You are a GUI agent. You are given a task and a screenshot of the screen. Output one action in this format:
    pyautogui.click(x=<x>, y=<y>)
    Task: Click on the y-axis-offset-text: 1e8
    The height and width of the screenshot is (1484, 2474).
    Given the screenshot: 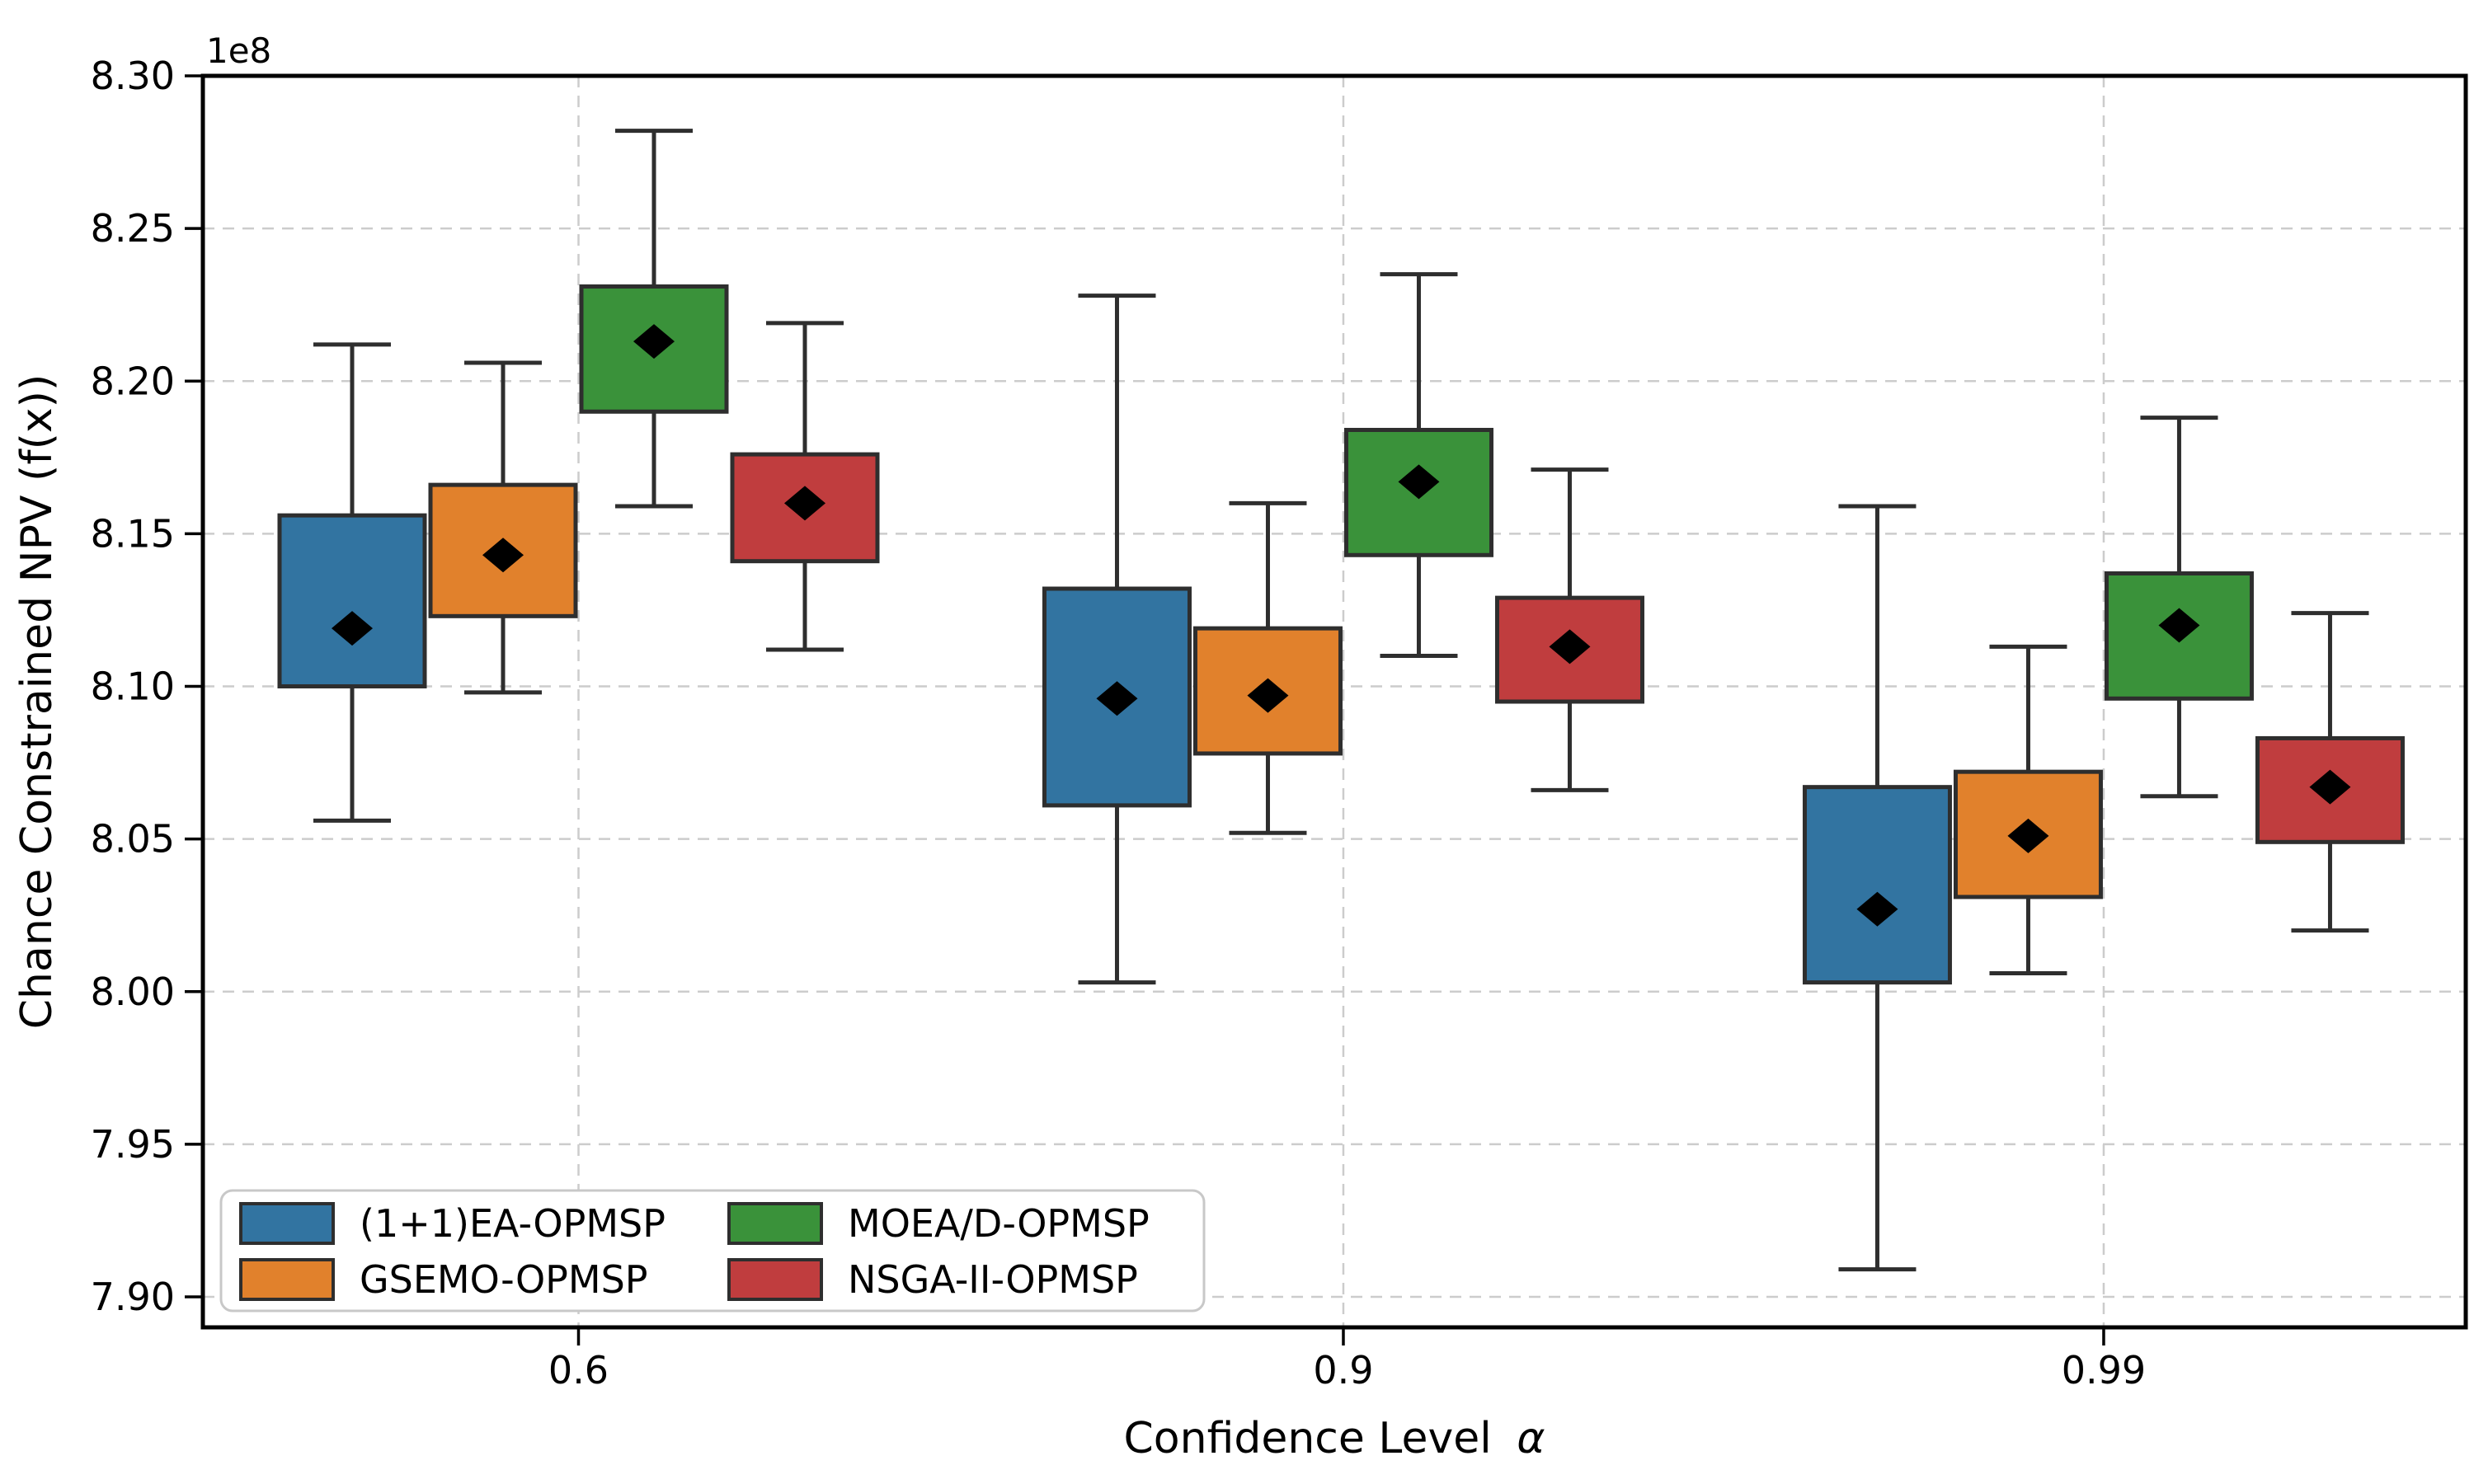 What is the action you would take?
    pyautogui.click(x=238, y=51)
    